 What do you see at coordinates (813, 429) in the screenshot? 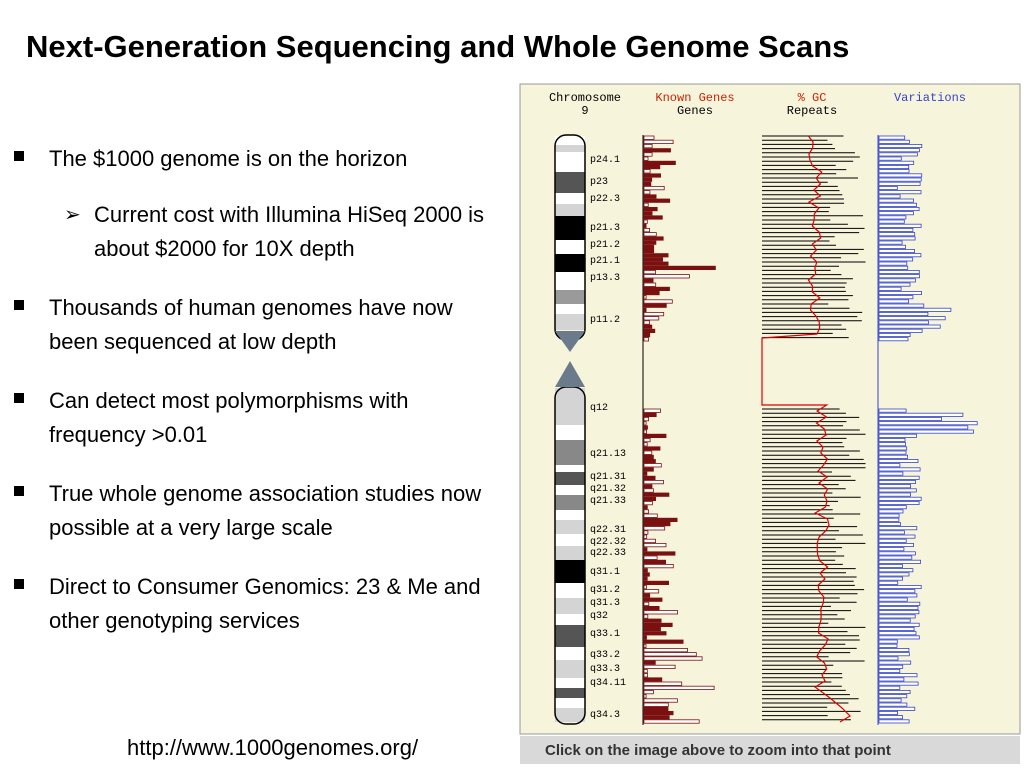
I see `repeats-track` at bounding box center [813, 429].